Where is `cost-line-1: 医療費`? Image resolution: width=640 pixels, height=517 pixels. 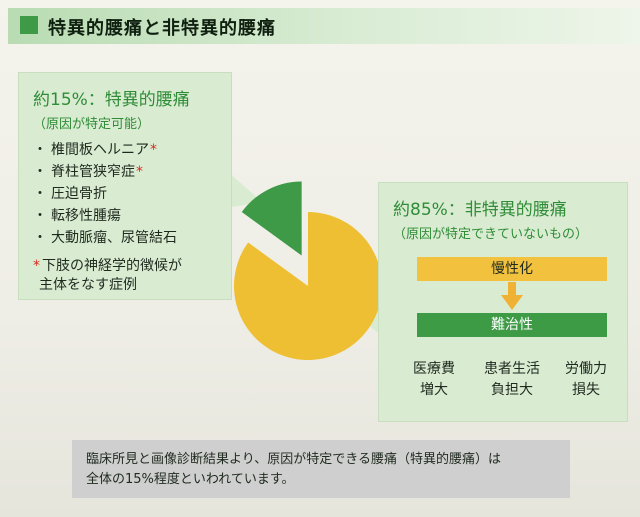 cost-line-1: 医療費 is located at coordinates (434, 369).